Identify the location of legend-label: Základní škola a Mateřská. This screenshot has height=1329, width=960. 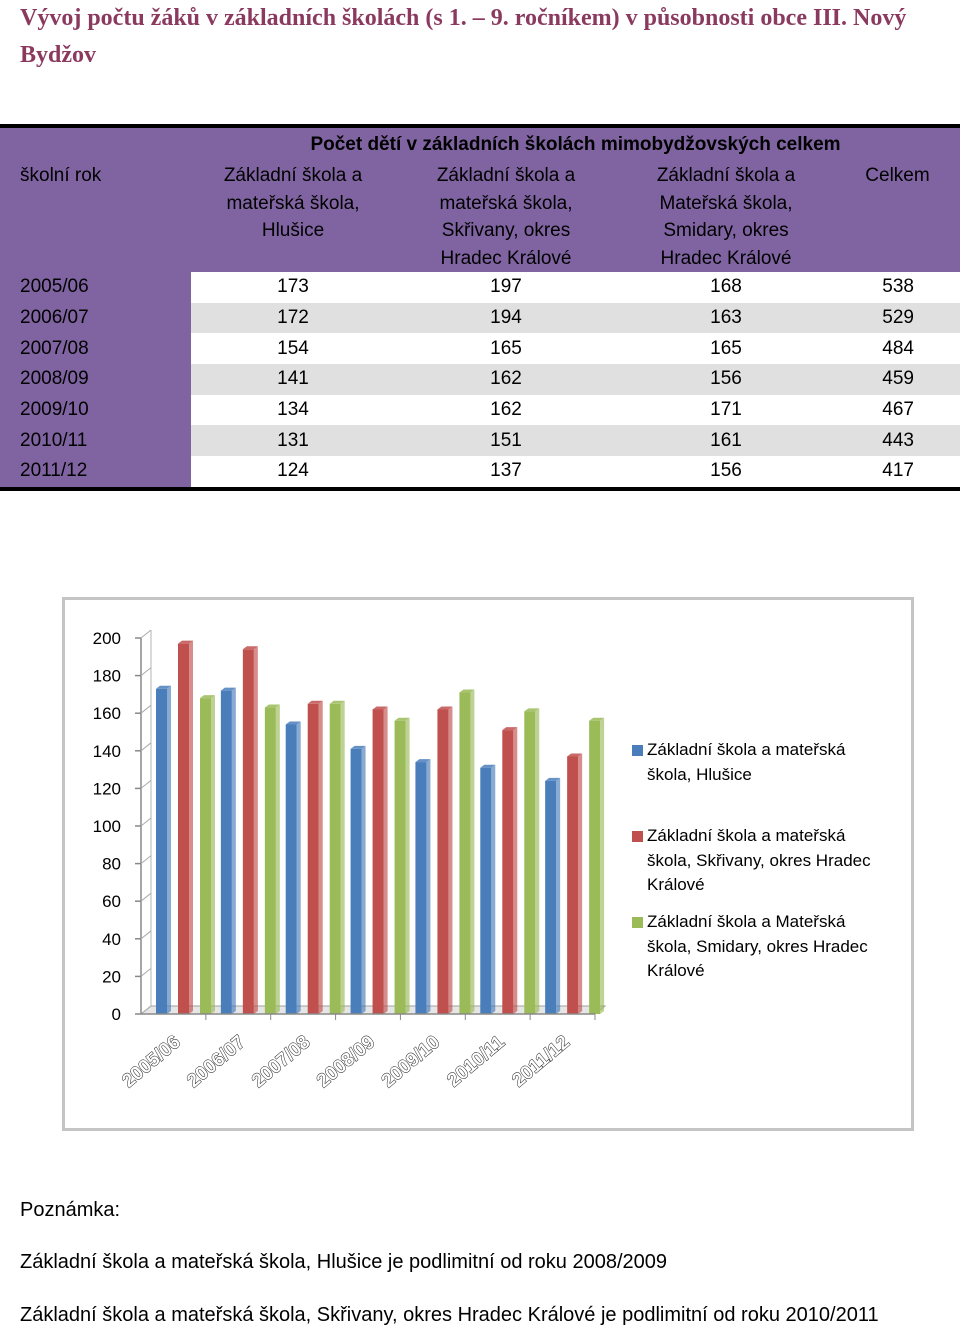
(746, 921).